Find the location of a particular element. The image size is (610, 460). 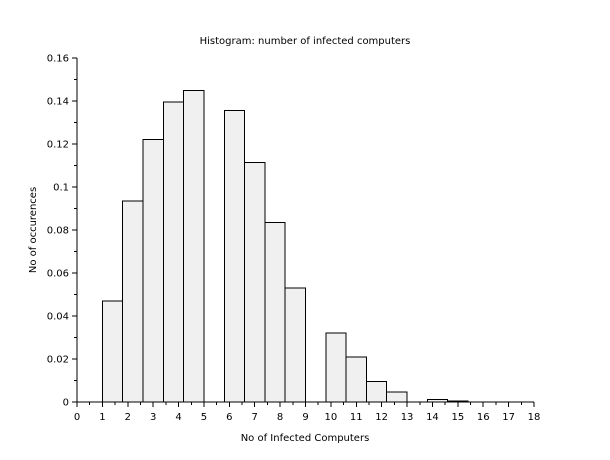

y-tick-label-0: 0 is located at coordinates (66, 403).